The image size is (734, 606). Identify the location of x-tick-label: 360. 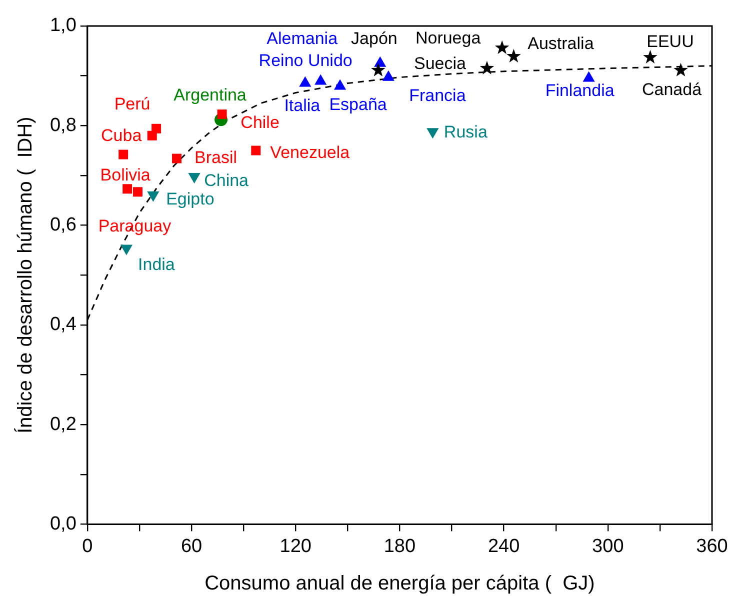
(712, 546).